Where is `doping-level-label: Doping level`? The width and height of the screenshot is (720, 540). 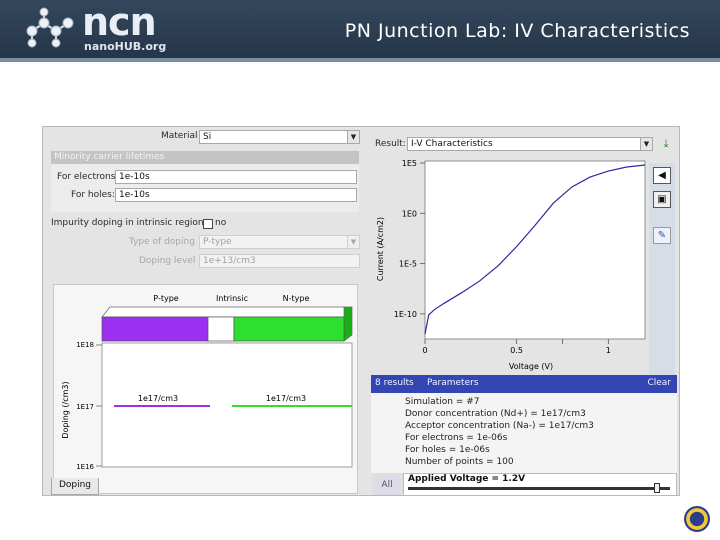 doping-level-label: Doping level is located at coordinates (167, 261).